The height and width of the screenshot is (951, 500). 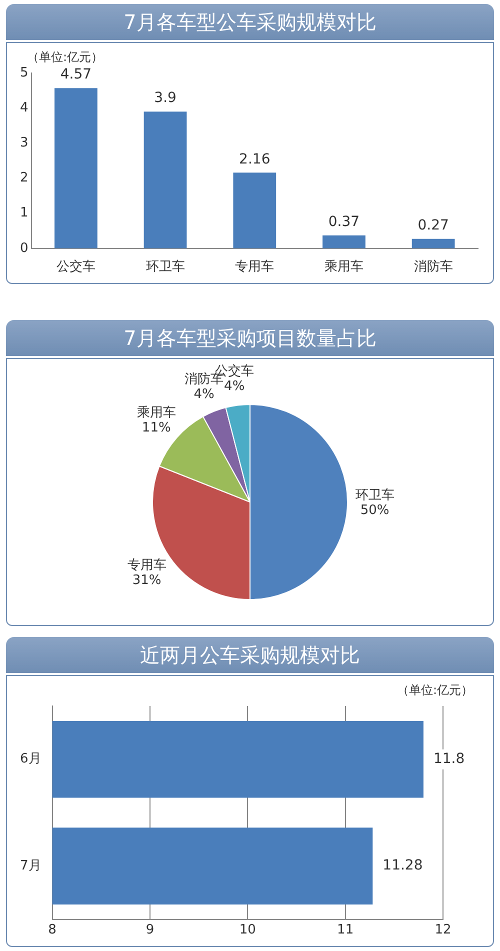 What do you see at coordinates (247, 930) in the screenshot?
I see `x-tick-label: 10` at bounding box center [247, 930].